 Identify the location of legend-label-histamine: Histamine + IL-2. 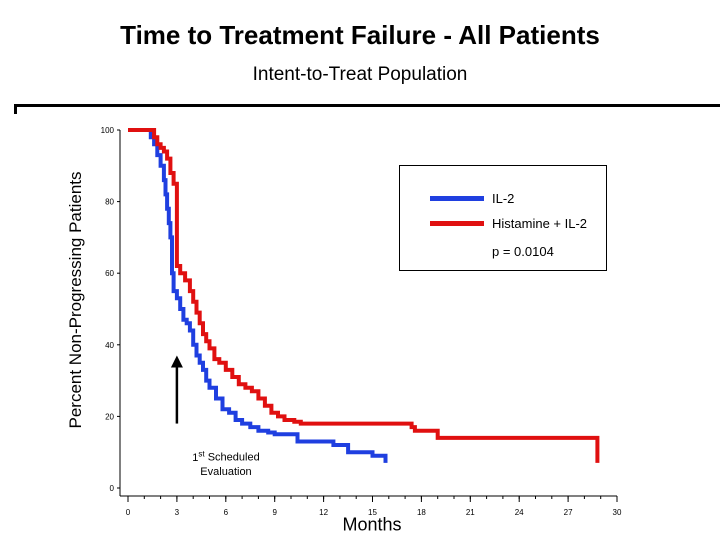
(540, 223).